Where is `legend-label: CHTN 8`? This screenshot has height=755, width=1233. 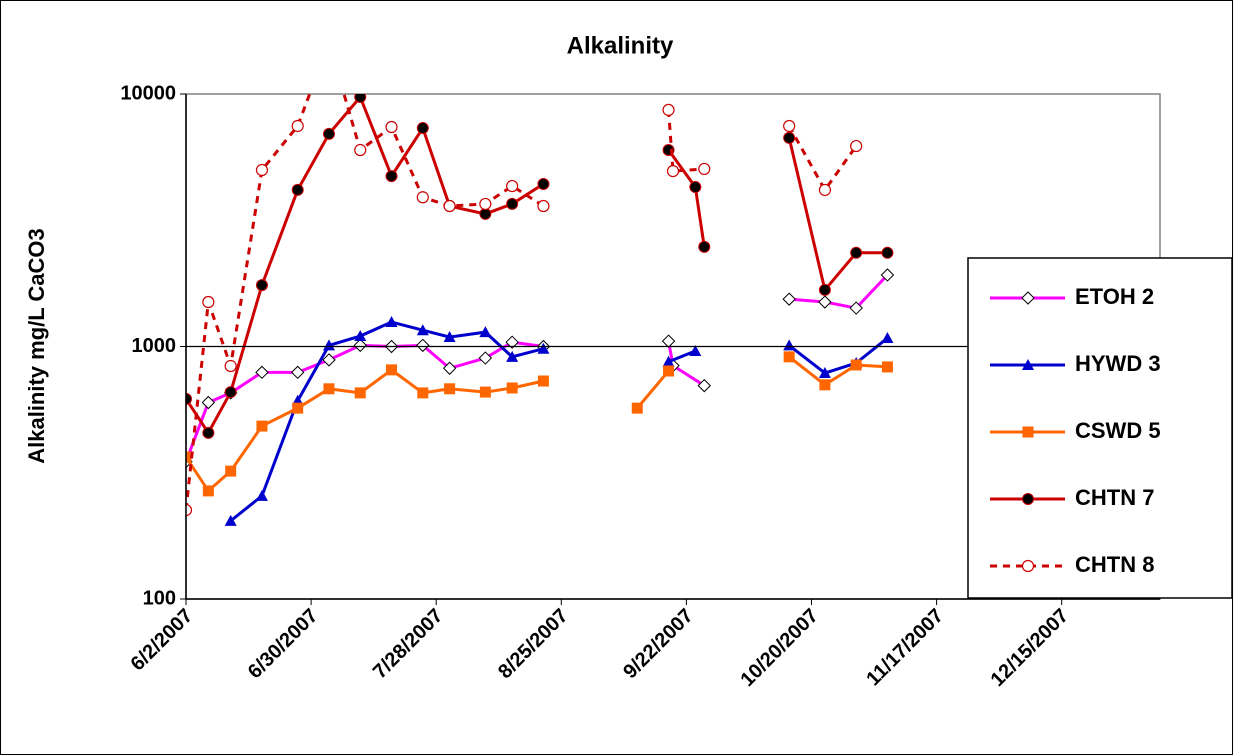
legend-label: CHTN 8 is located at coordinates (1114, 564).